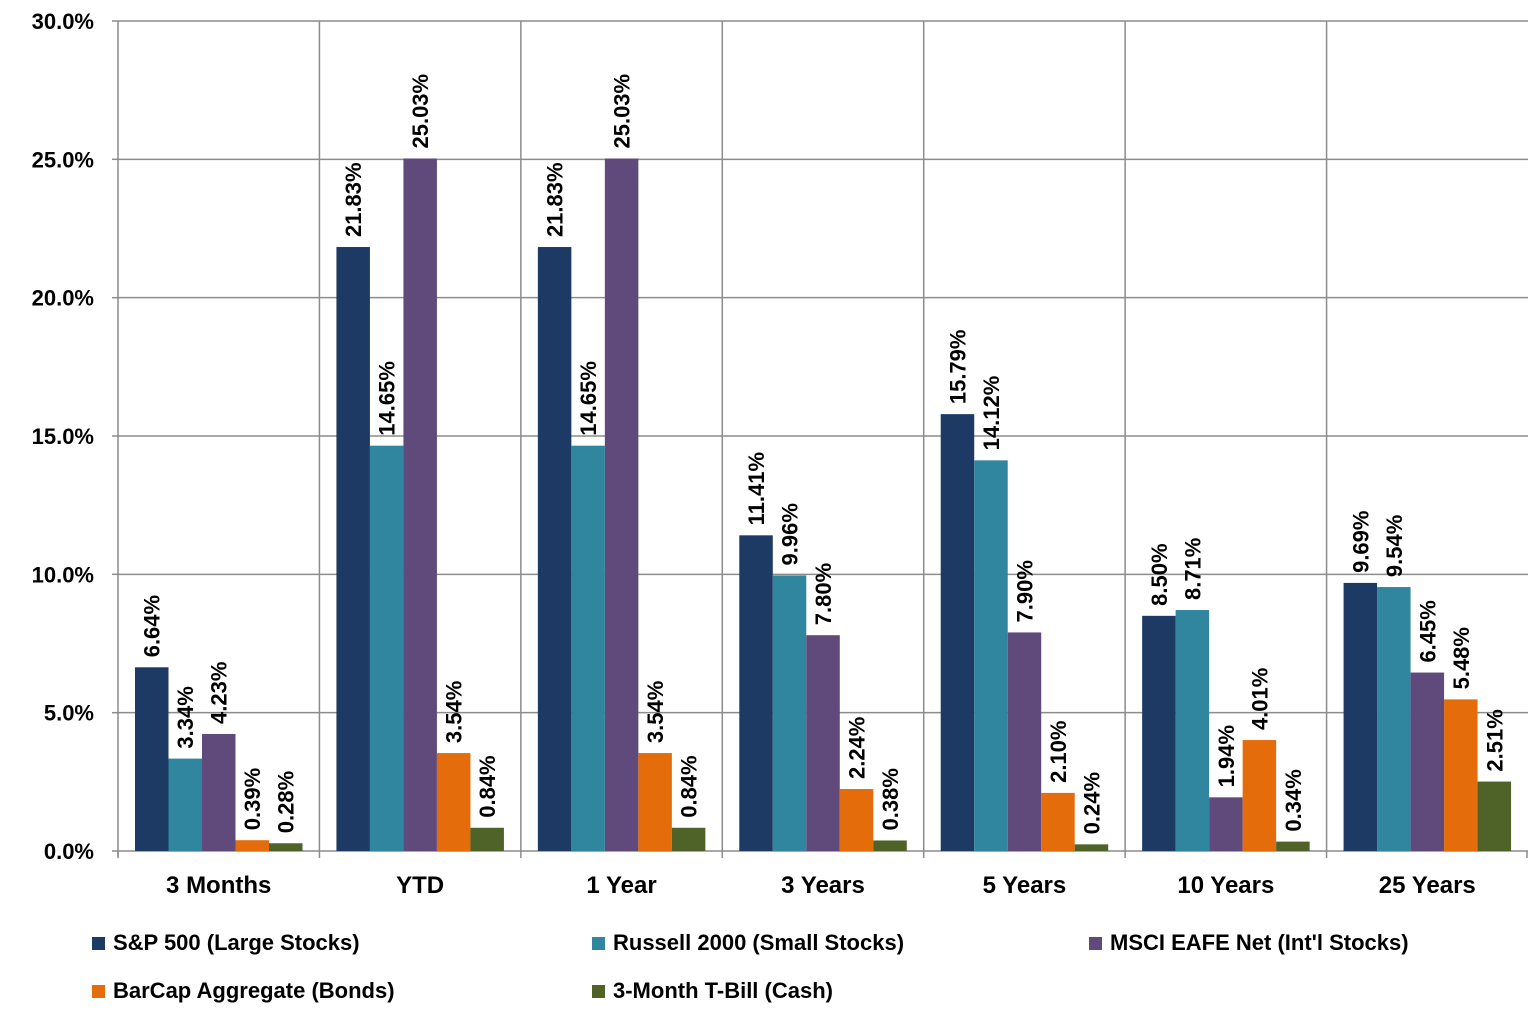 The image size is (1528, 1013). I want to click on bar-value-label: 0.34%, so click(1293, 800).